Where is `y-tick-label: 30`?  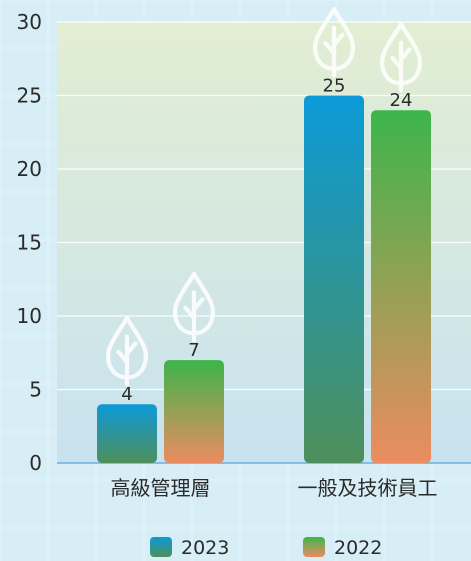 y-tick-label: 30 is located at coordinates (29, 22).